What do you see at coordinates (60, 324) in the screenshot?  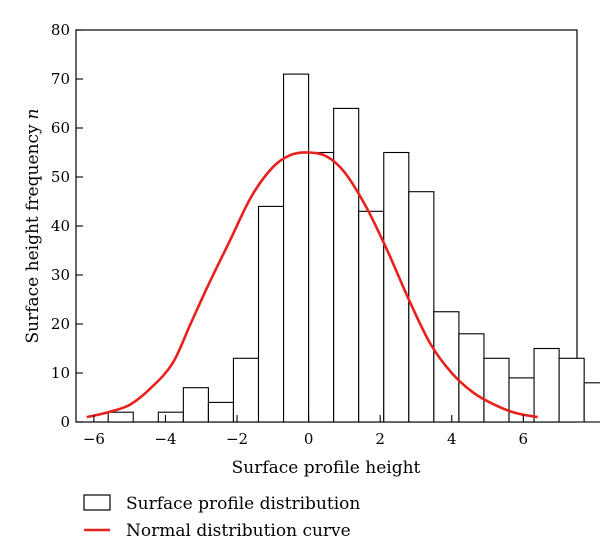 I see `y-tick-label-2: 20` at bounding box center [60, 324].